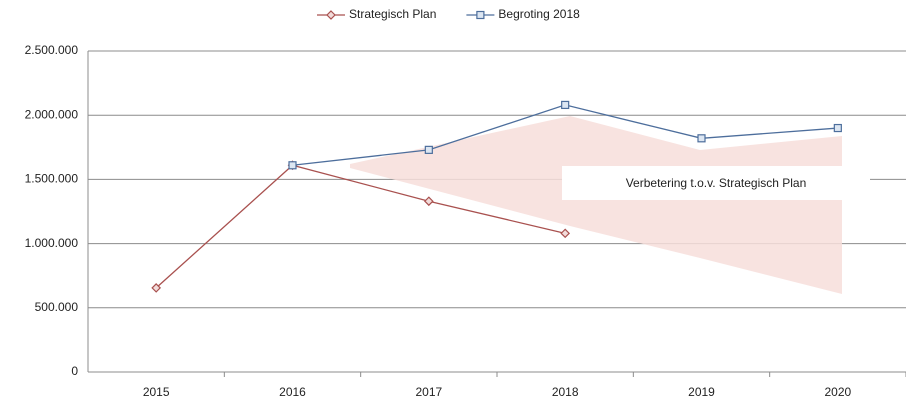  I want to click on y-tick-label: 0, so click(74, 371).